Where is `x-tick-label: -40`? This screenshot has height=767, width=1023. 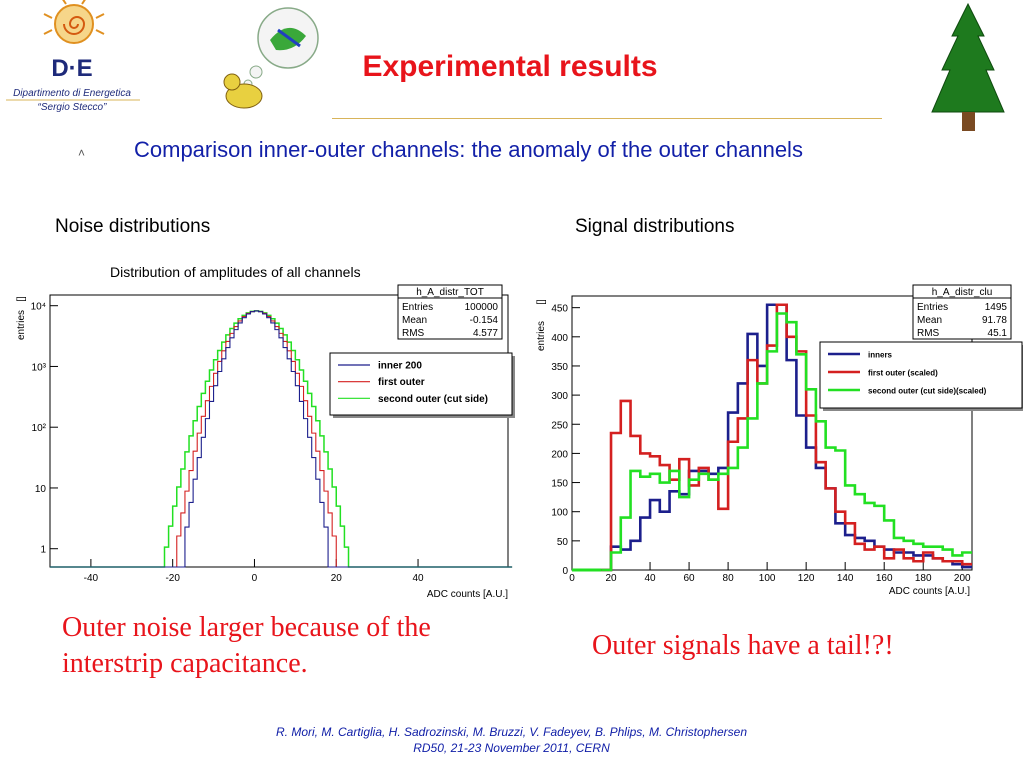 x-tick-label: -40 is located at coordinates (91, 578).